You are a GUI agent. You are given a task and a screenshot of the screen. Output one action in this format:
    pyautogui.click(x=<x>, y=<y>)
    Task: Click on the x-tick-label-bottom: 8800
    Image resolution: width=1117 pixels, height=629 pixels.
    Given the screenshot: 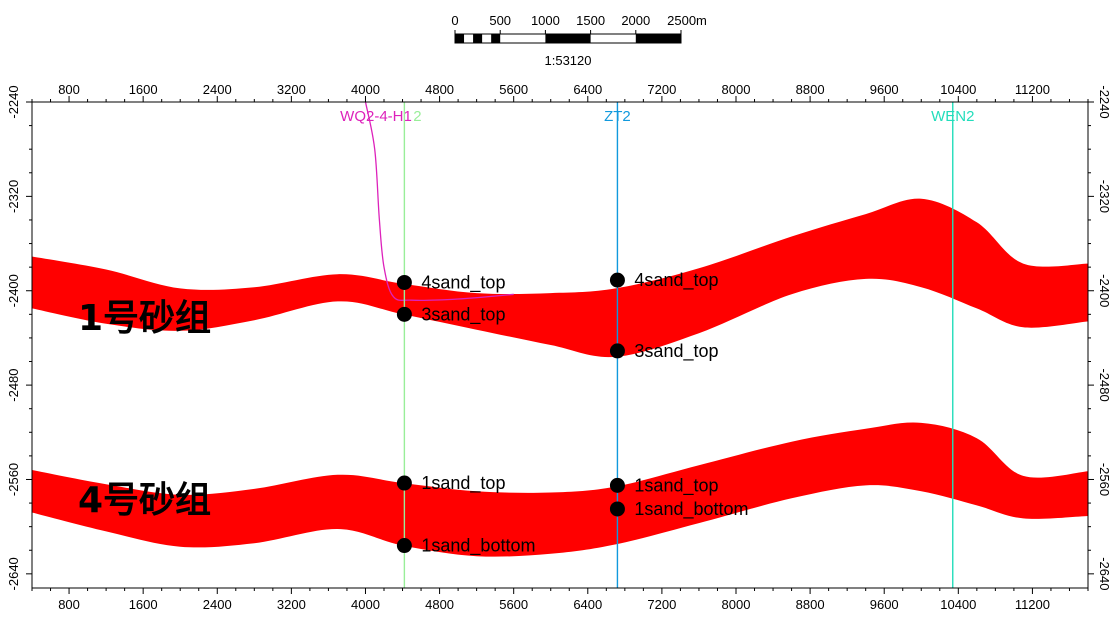 What is the action you would take?
    pyautogui.click(x=810, y=604)
    